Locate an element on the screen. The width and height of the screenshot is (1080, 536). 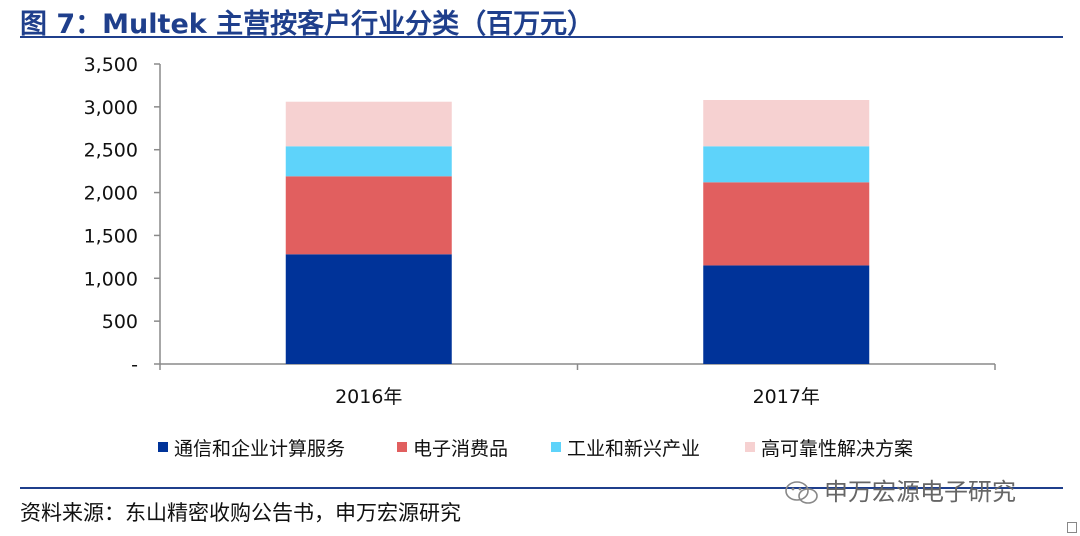
y-tick-label: 500 is located at coordinates (120, 322).